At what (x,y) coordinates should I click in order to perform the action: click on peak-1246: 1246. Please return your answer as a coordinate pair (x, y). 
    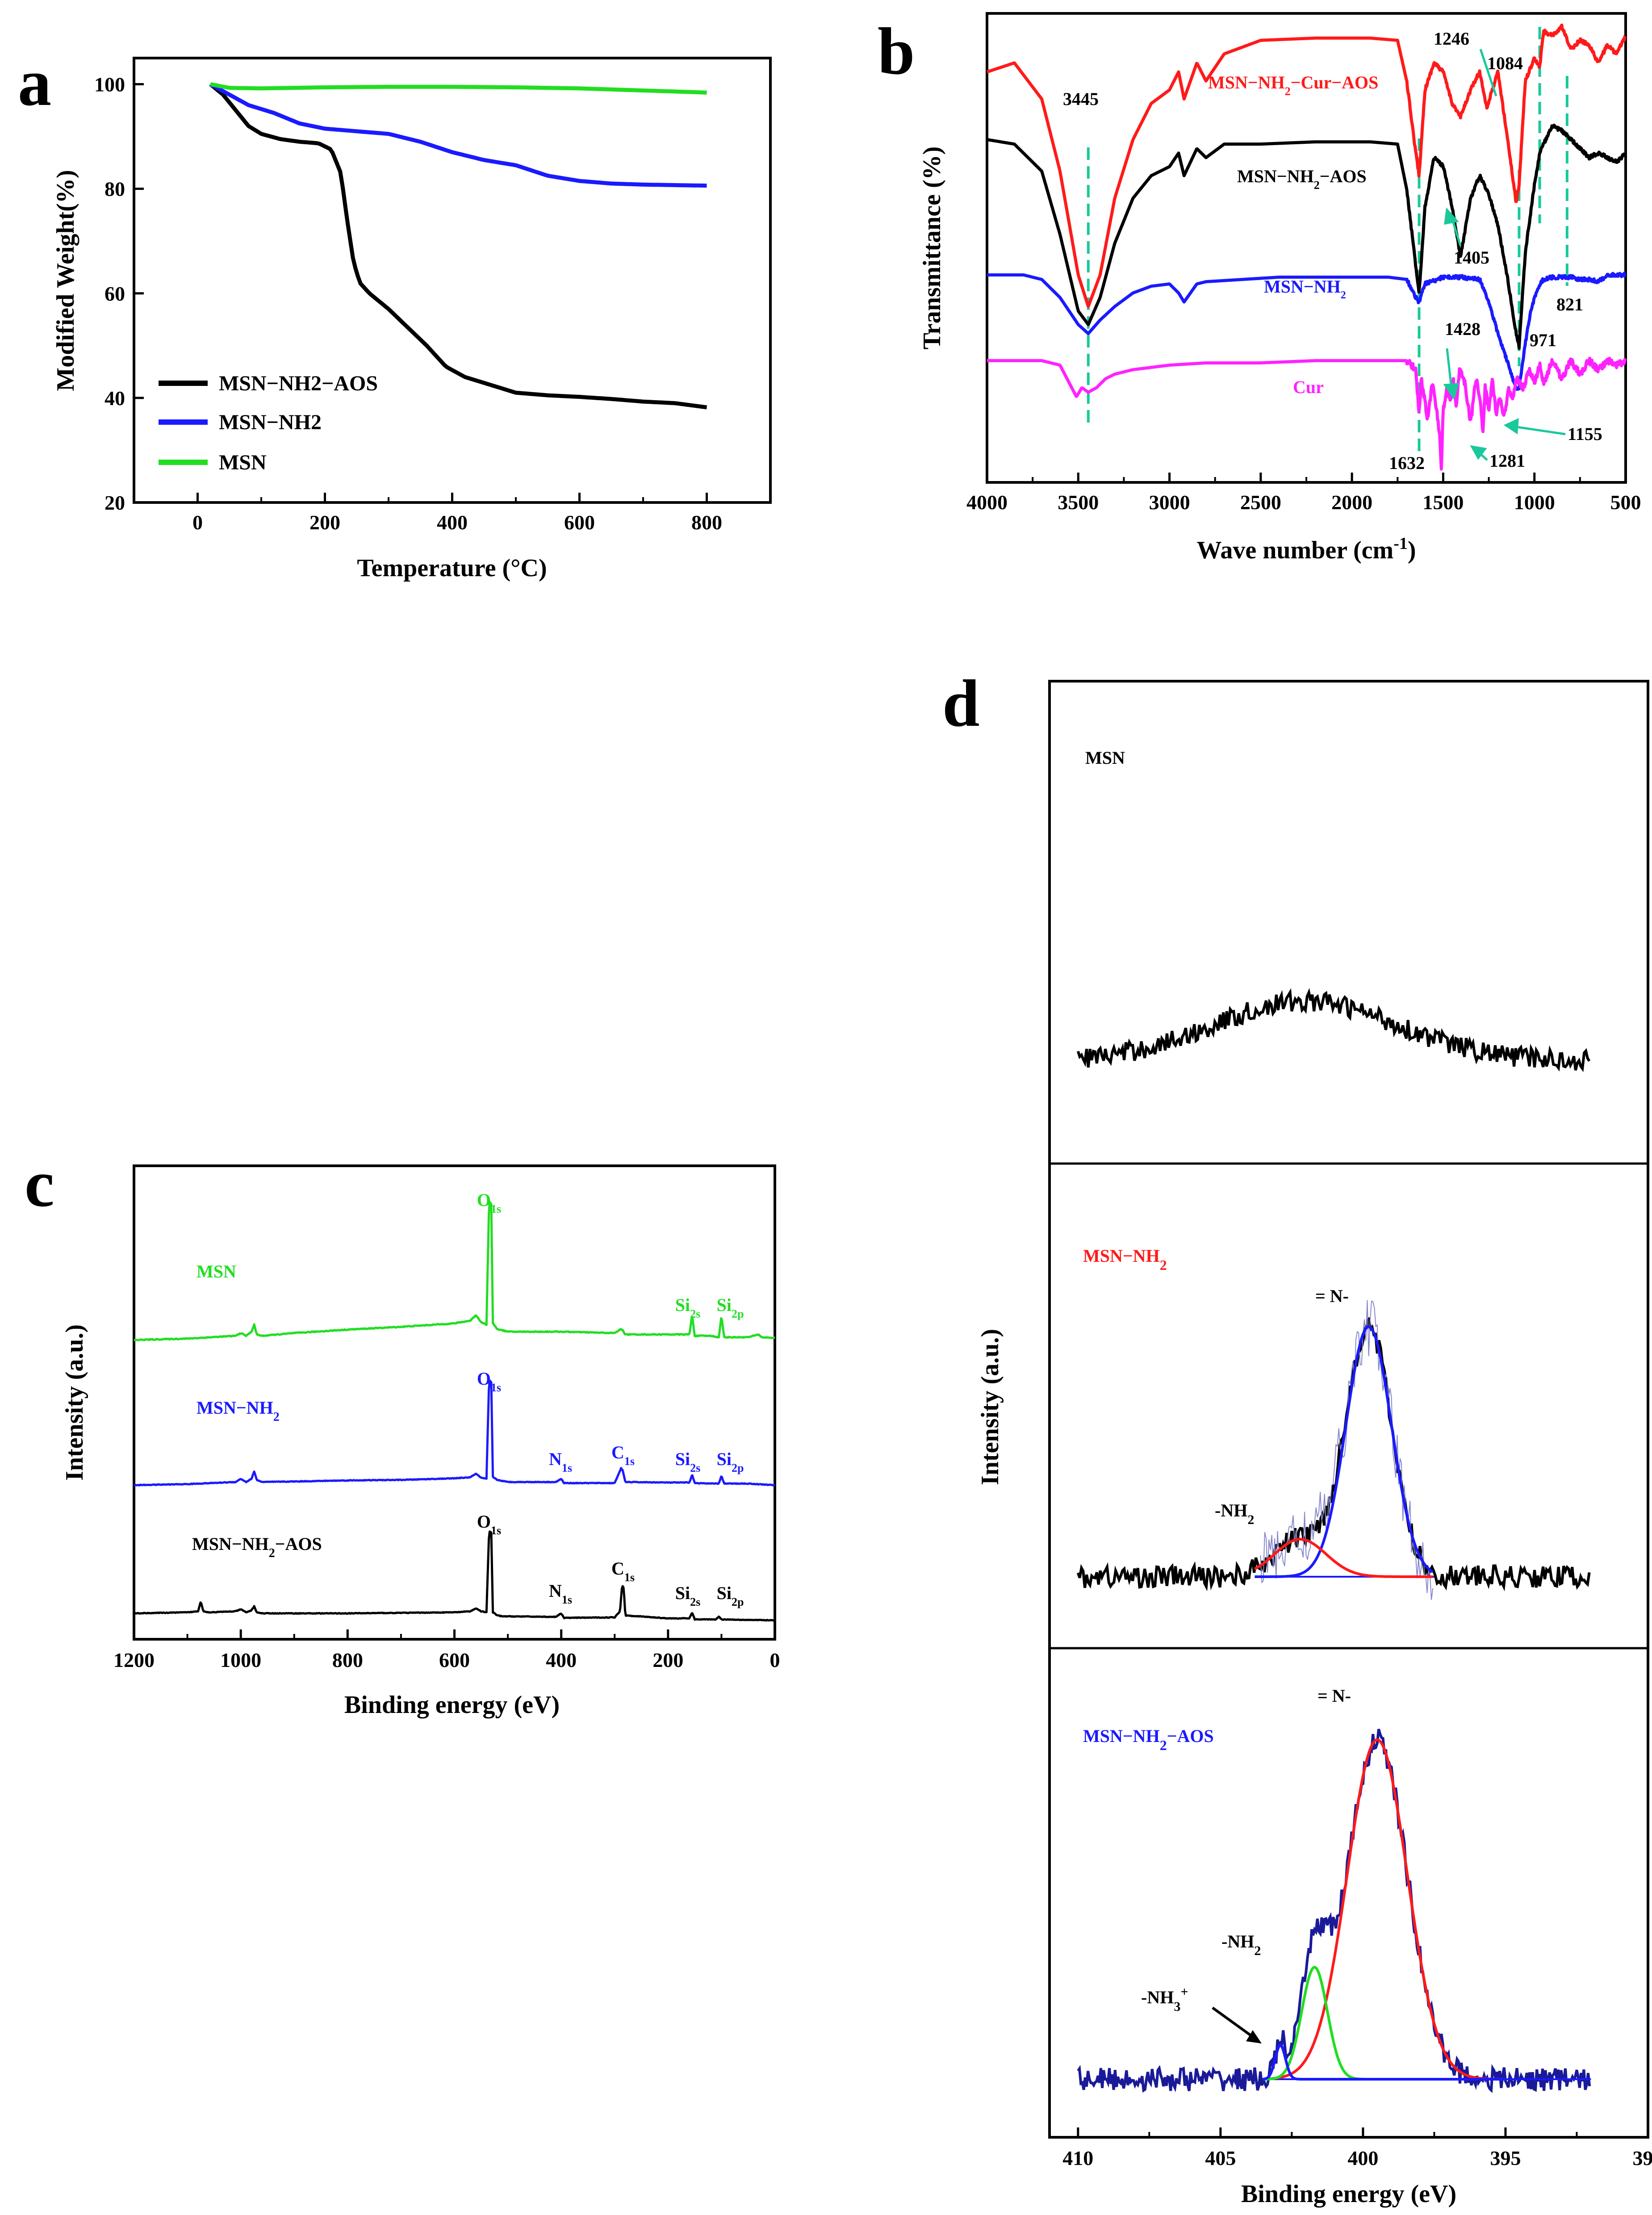
    Looking at the image, I should click on (1451, 39).